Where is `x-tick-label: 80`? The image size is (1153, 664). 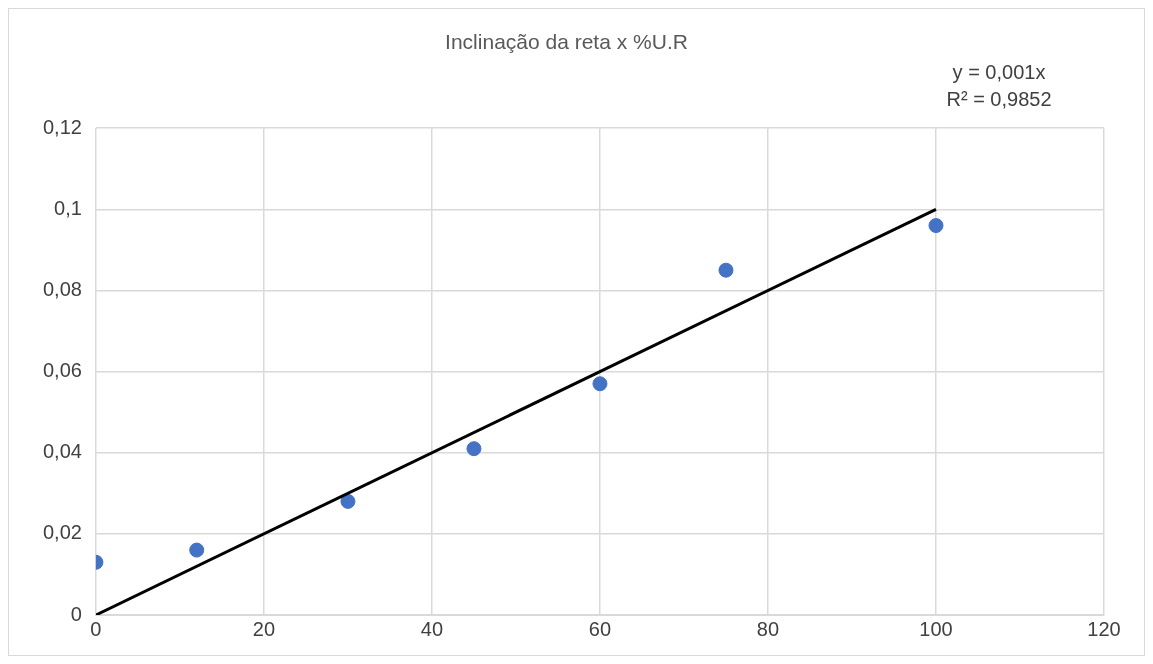 x-tick-label: 80 is located at coordinates (768, 628).